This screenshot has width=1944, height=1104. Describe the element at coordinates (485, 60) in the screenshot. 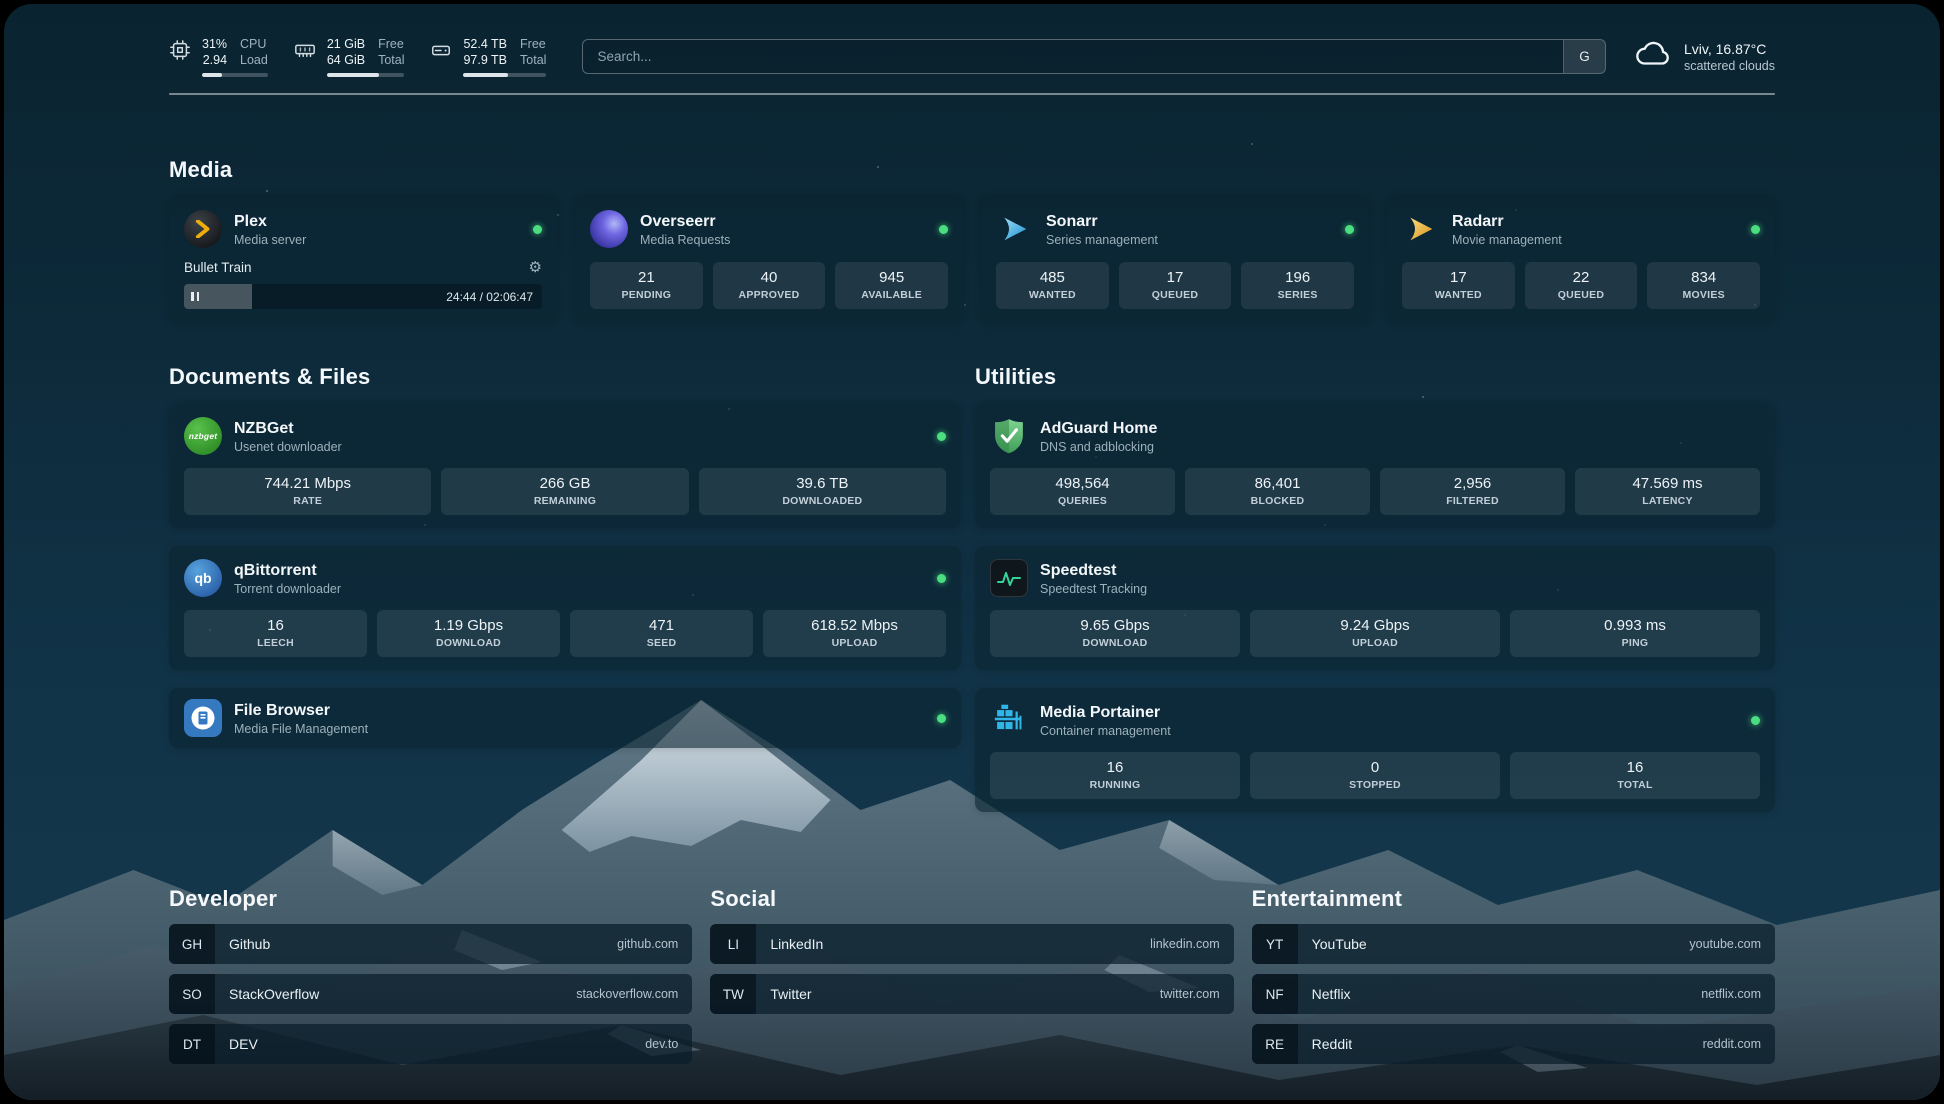

I see `disk-total-value: 97.9 TB` at that location.